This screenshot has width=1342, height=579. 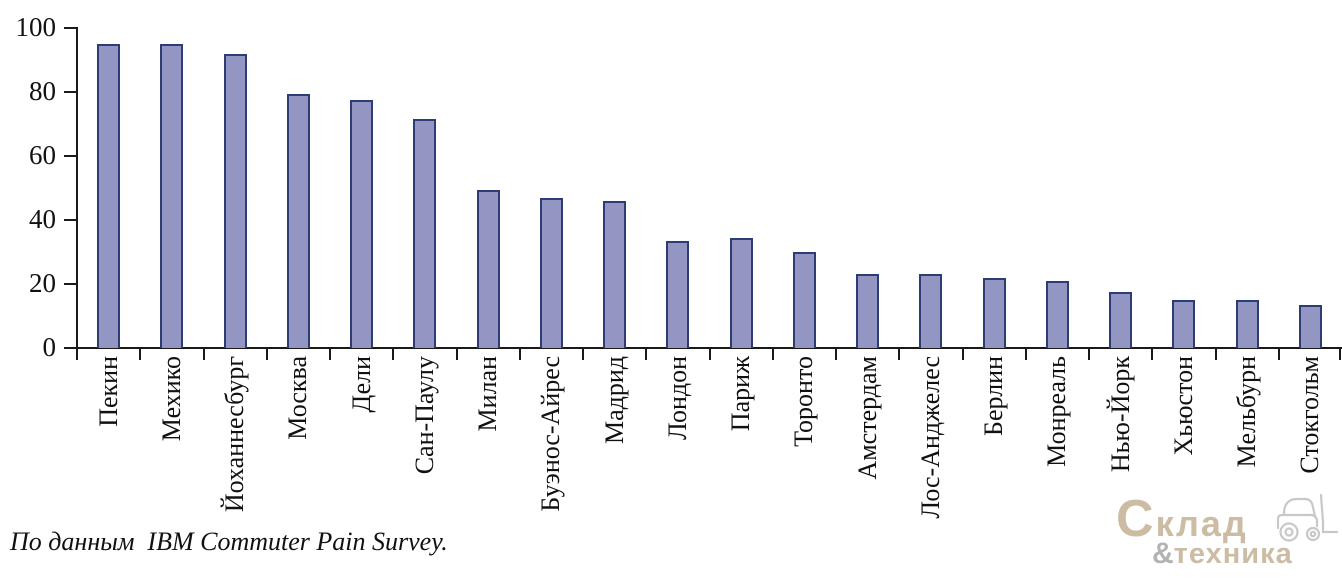 What do you see at coordinates (229, 541) in the screenshot?
I see `source-note: По данным IBM Commuter Pain Survey.` at bounding box center [229, 541].